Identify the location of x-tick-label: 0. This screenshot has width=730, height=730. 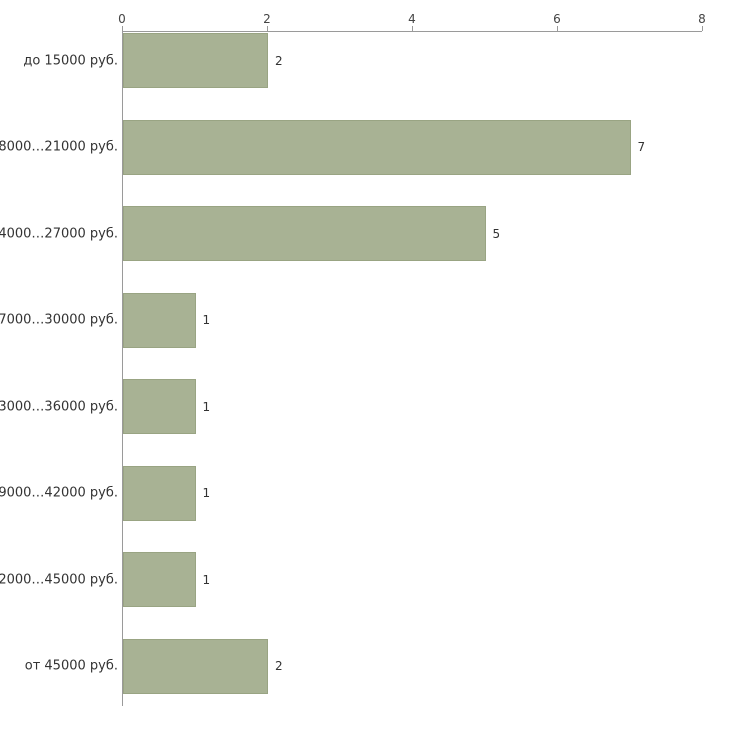
(122, 19).